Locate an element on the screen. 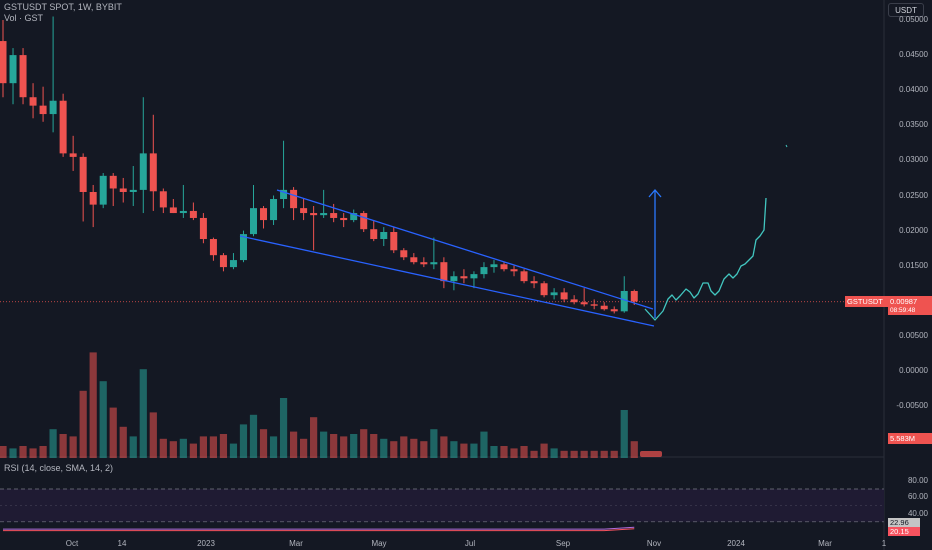  wedge-upper-line is located at coordinates (465, 249).